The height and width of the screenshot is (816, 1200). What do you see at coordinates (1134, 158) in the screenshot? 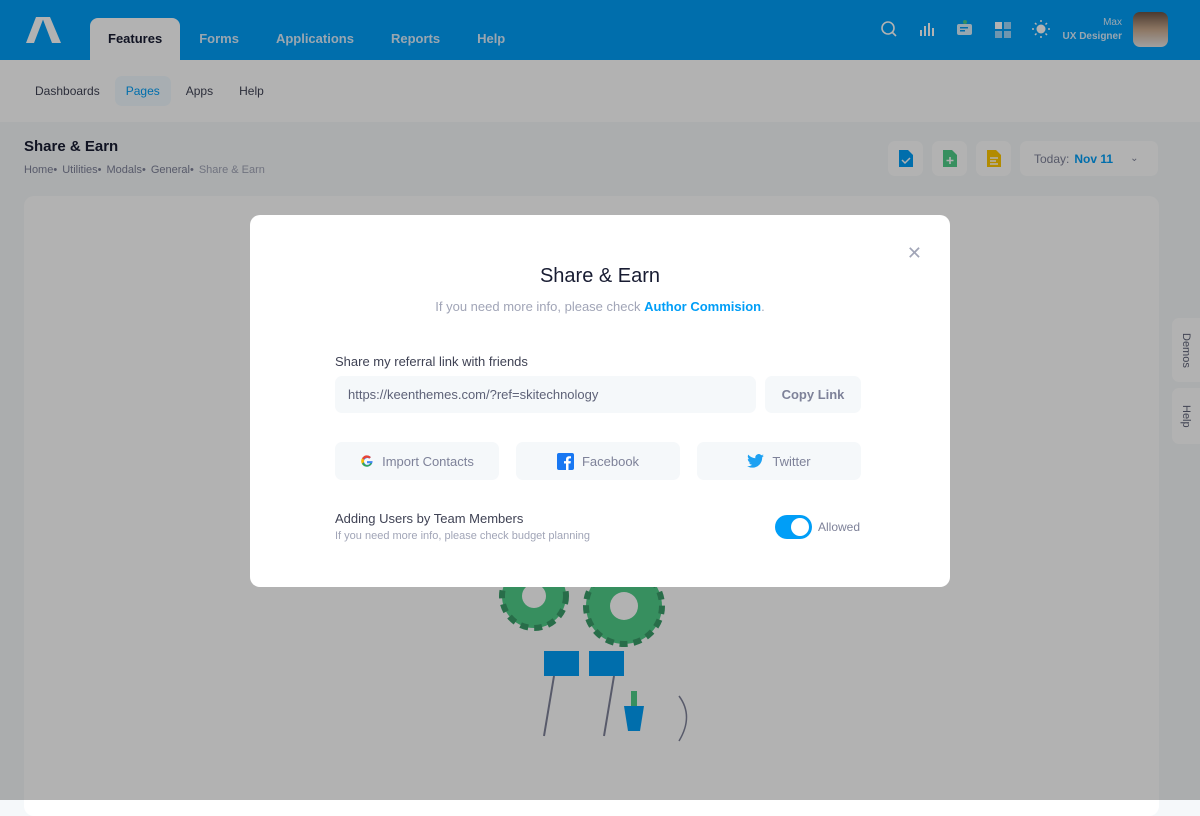
I see `chevron-down-icon: ⌄` at bounding box center [1134, 158].